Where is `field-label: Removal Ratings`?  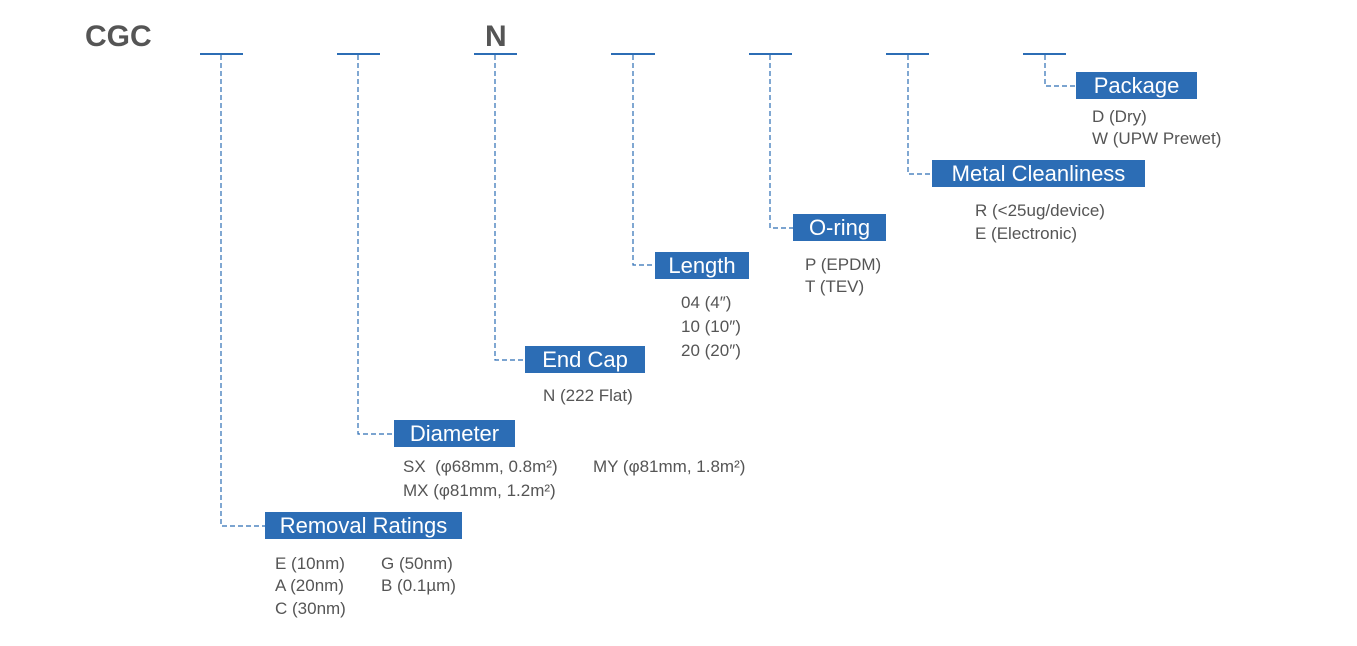
field-label: Removal Ratings is located at coordinates (363, 525).